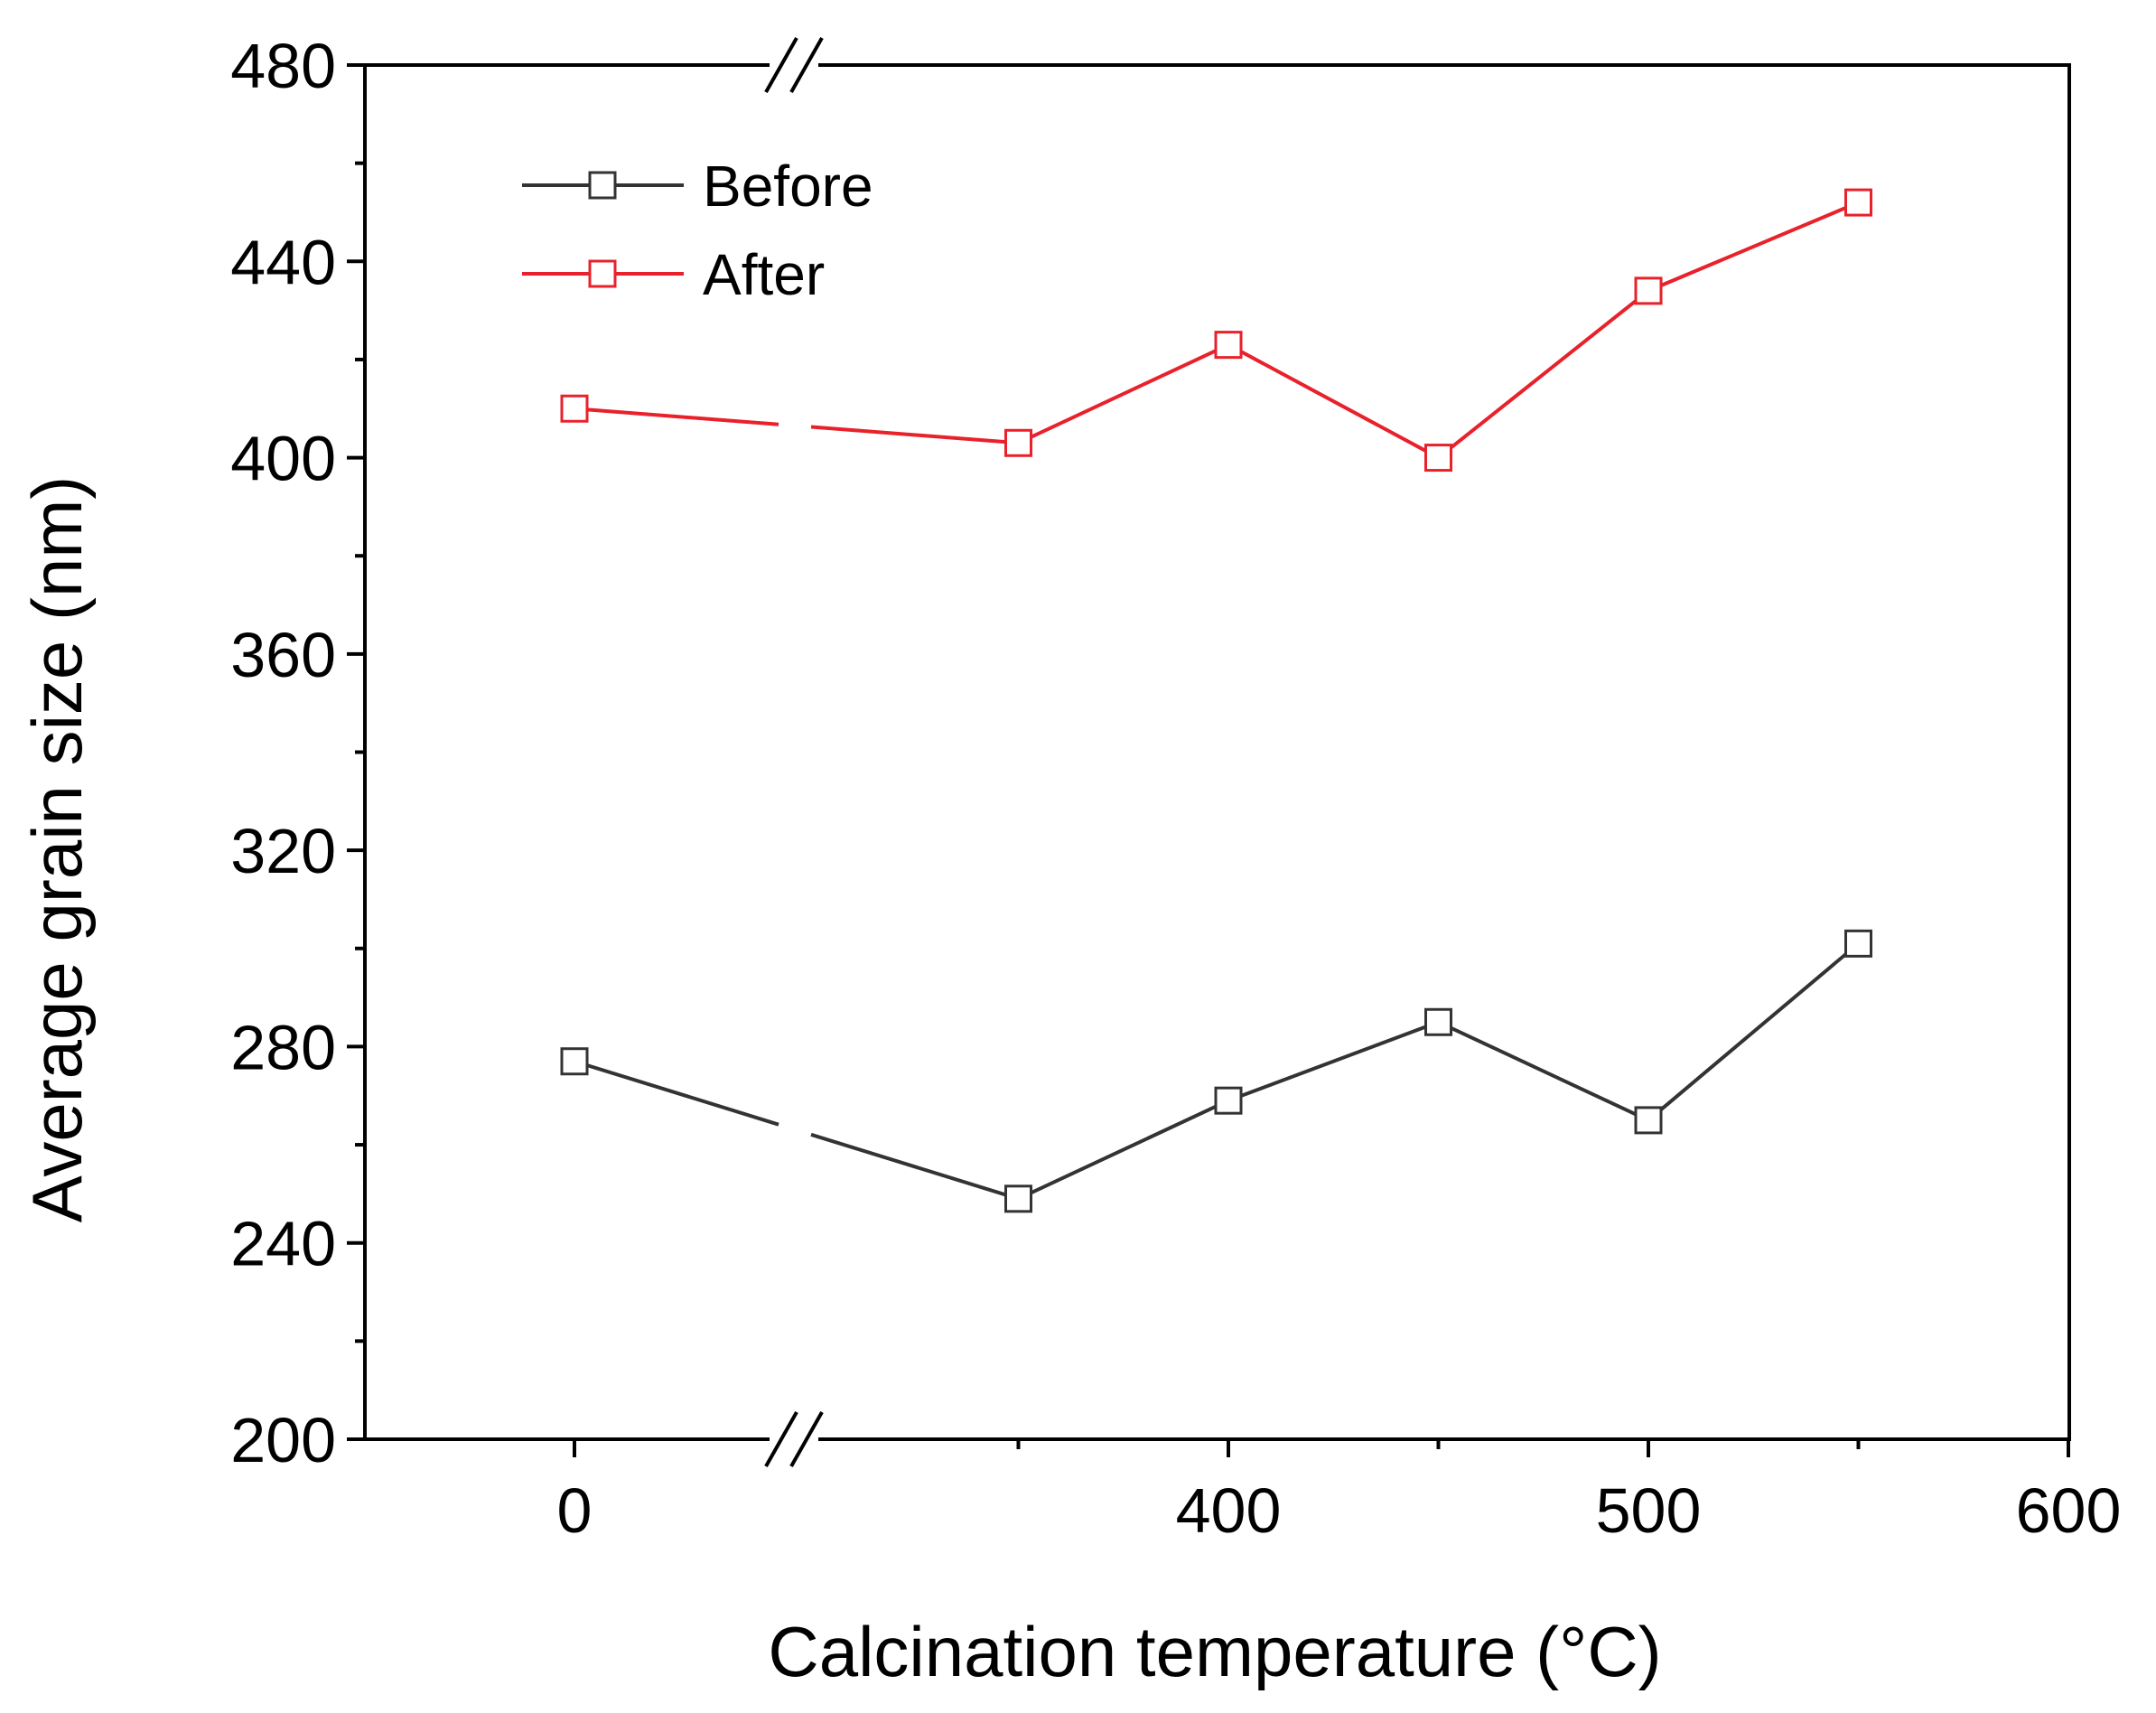 This screenshot has width=2156, height=1713. What do you see at coordinates (283, 655) in the screenshot?
I see `y-tick-label: 360` at bounding box center [283, 655].